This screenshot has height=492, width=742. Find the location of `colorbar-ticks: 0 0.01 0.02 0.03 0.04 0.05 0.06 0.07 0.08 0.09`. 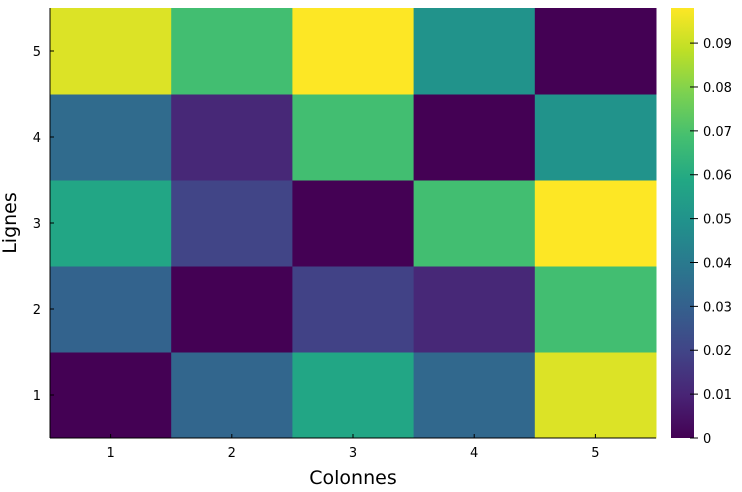

colorbar-ticks: 0 0.01 0.02 0.03 0.04 0.05 0.06 0.07 0.08 0.09 is located at coordinates (711, 242).